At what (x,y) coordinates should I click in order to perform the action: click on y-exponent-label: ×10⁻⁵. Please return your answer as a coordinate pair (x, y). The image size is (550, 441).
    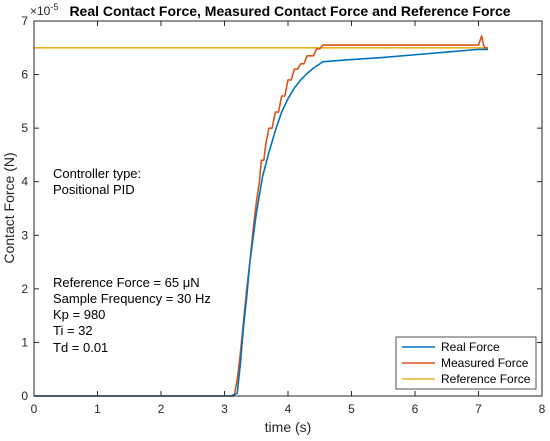
    Looking at the image, I should click on (44, 10).